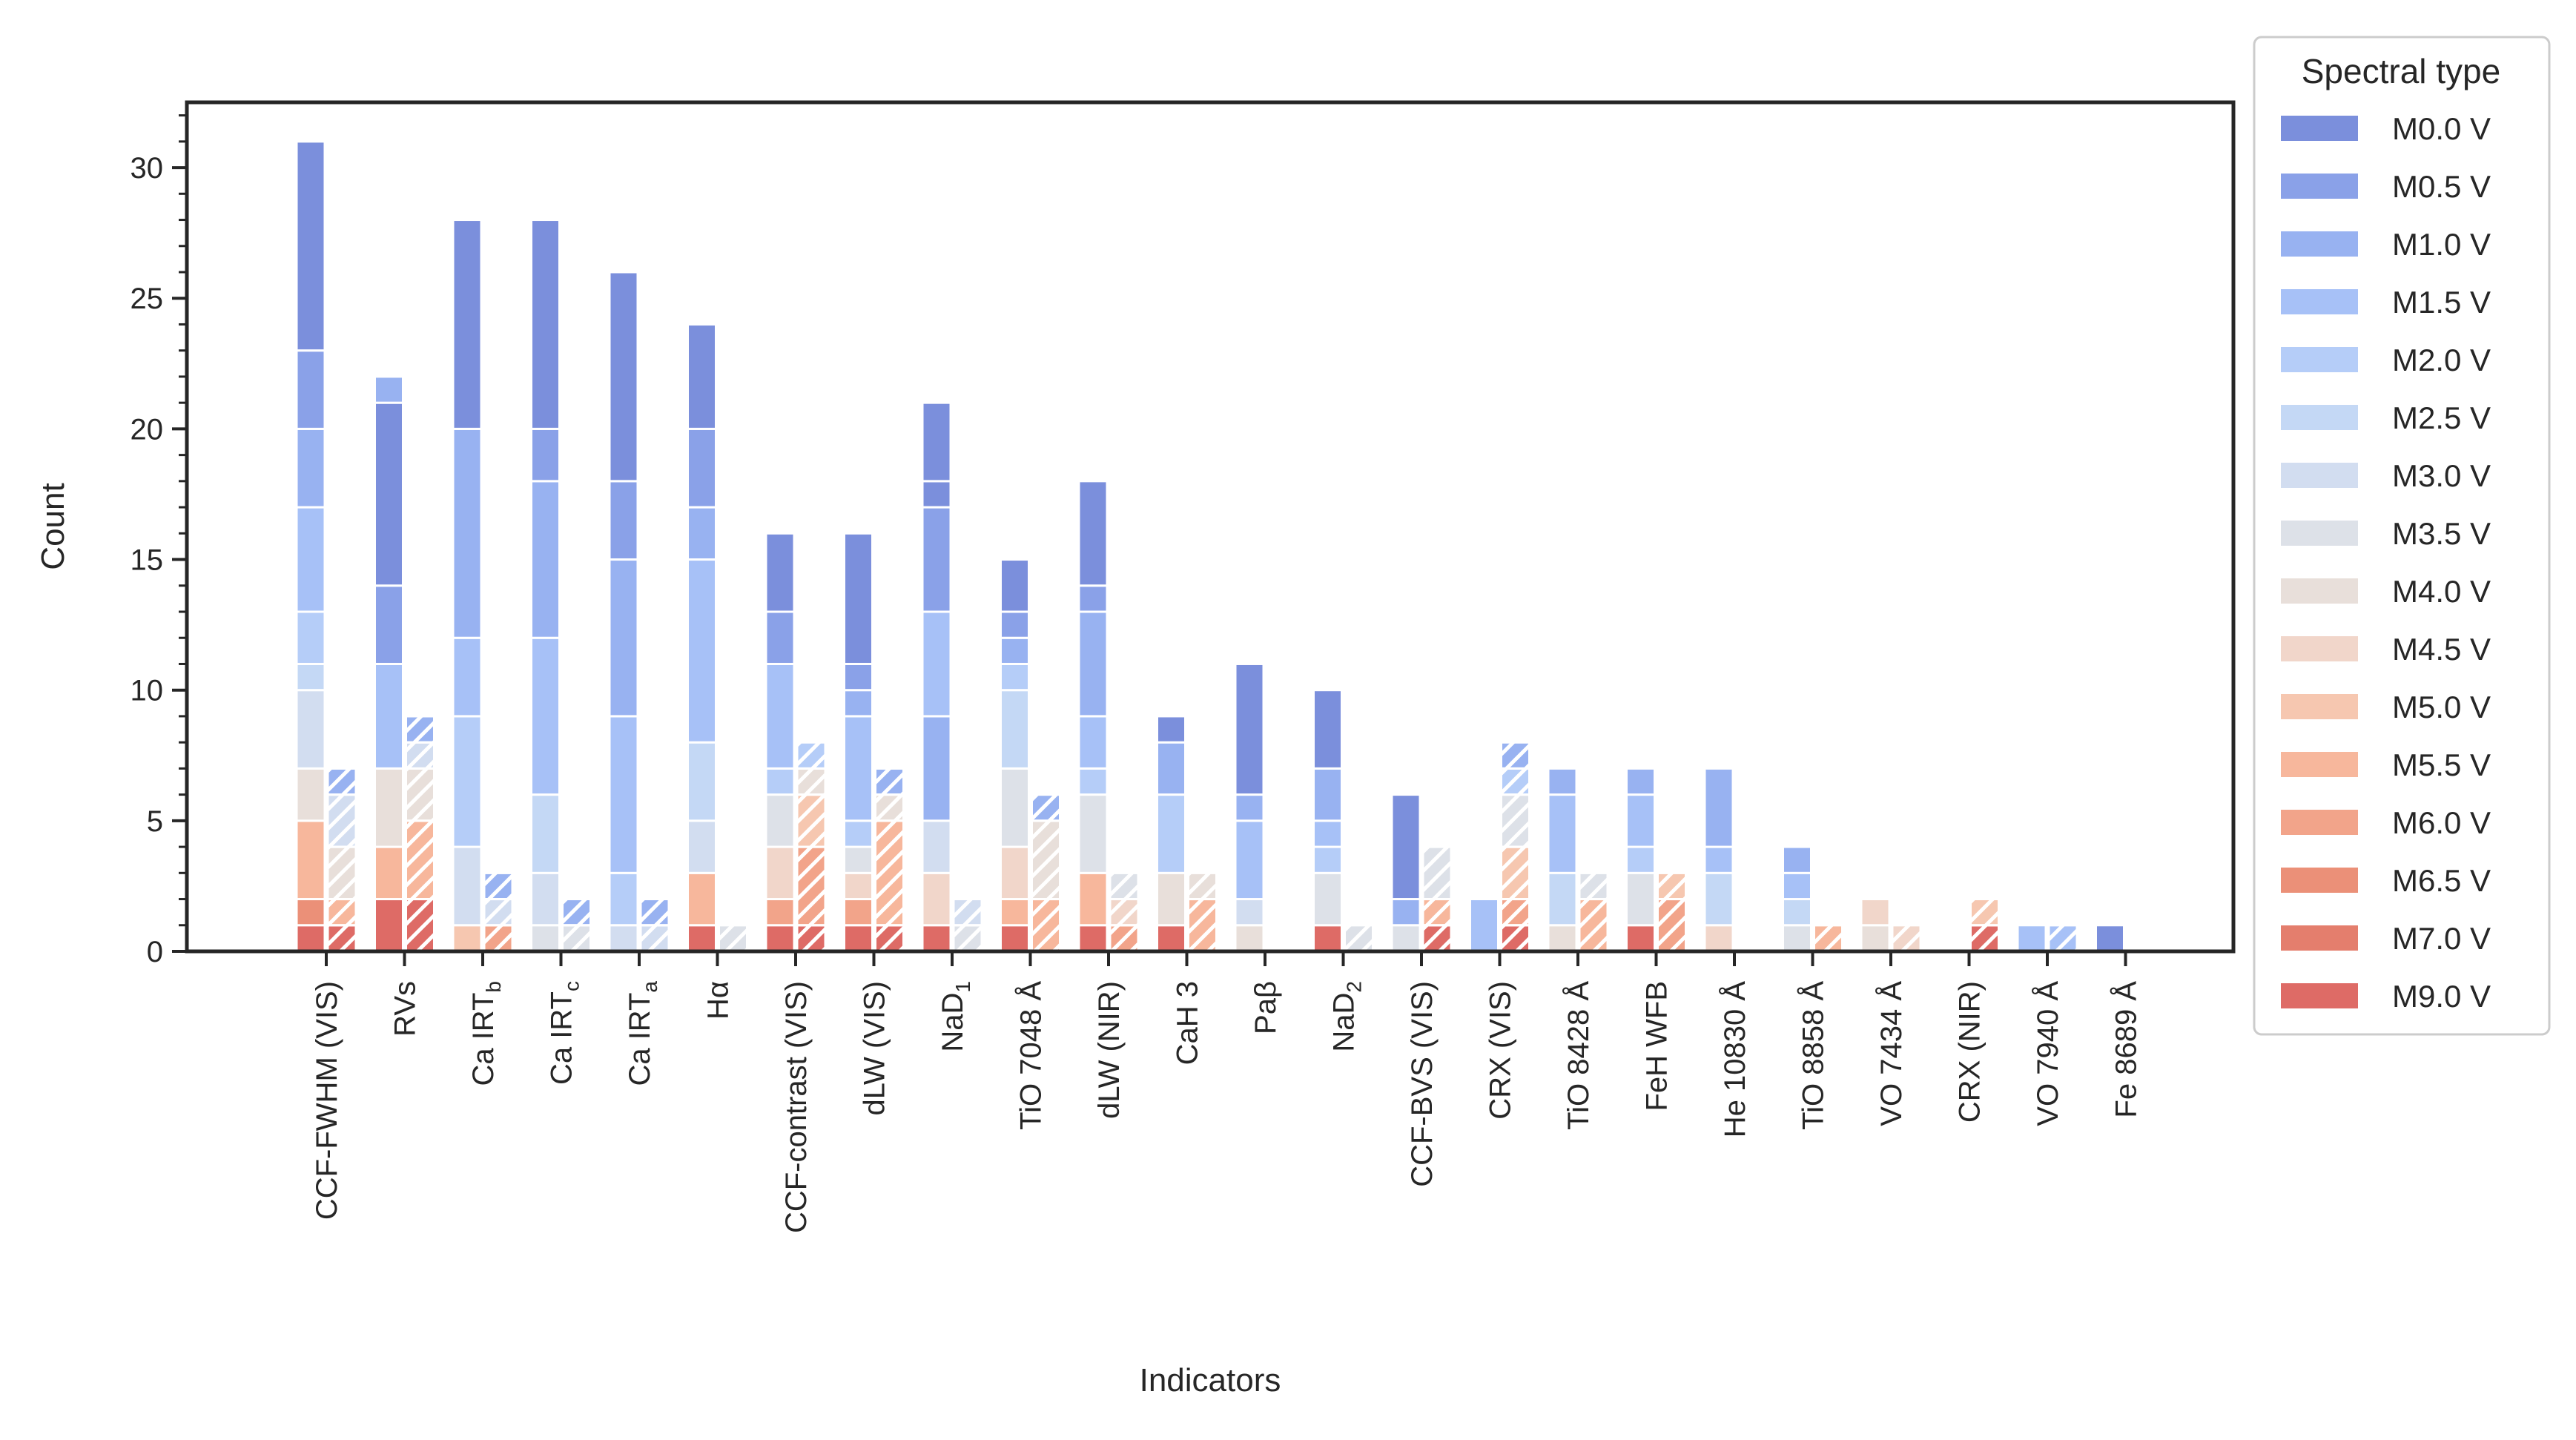  What do you see at coordinates (405, 1009) in the screenshot?
I see `x-tick-label: RVs` at bounding box center [405, 1009].